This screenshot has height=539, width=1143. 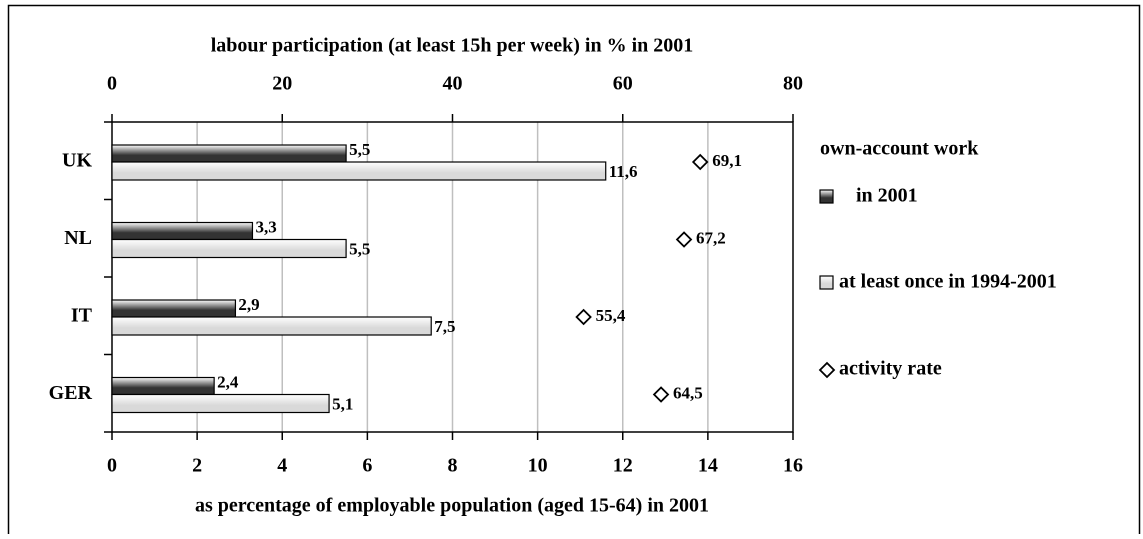 What do you see at coordinates (197, 466) in the screenshot?
I see `x-tick-label: 2` at bounding box center [197, 466].